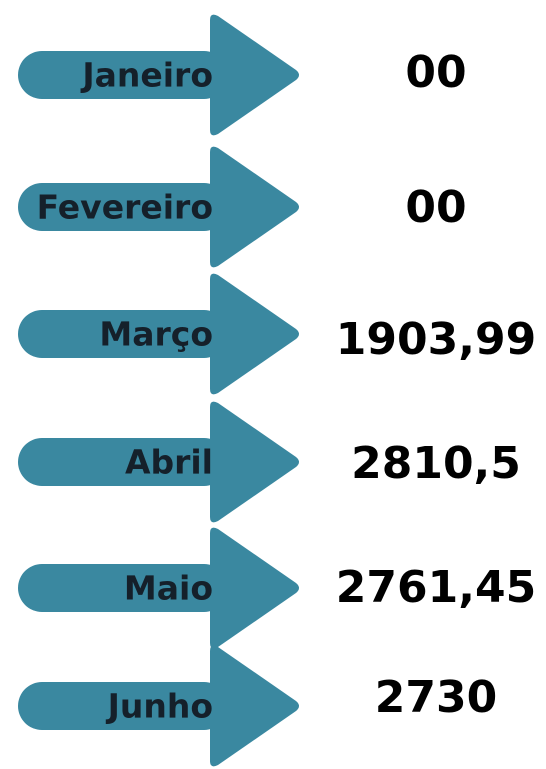  What do you see at coordinates (436, 463) in the screenshot?
I see `month-value: 2810,5` at bounding box center [436, 463].